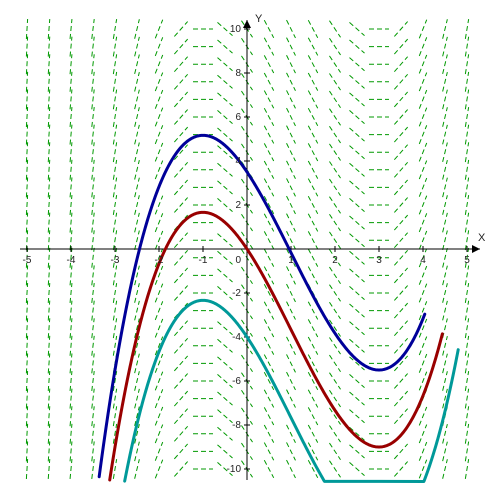 This screenshot has height=500, width=500. Describe the element at coordinates (238, 205) in the screenshot. I see `y-tick-label: 2` at that location.